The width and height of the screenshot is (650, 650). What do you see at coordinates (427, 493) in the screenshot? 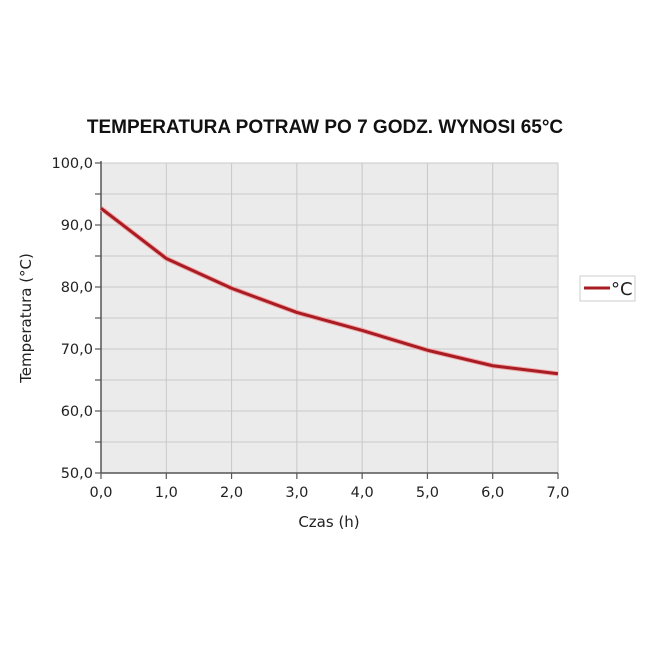
I see `x-tick-label: 5,0` at bounding box center [427, 493].